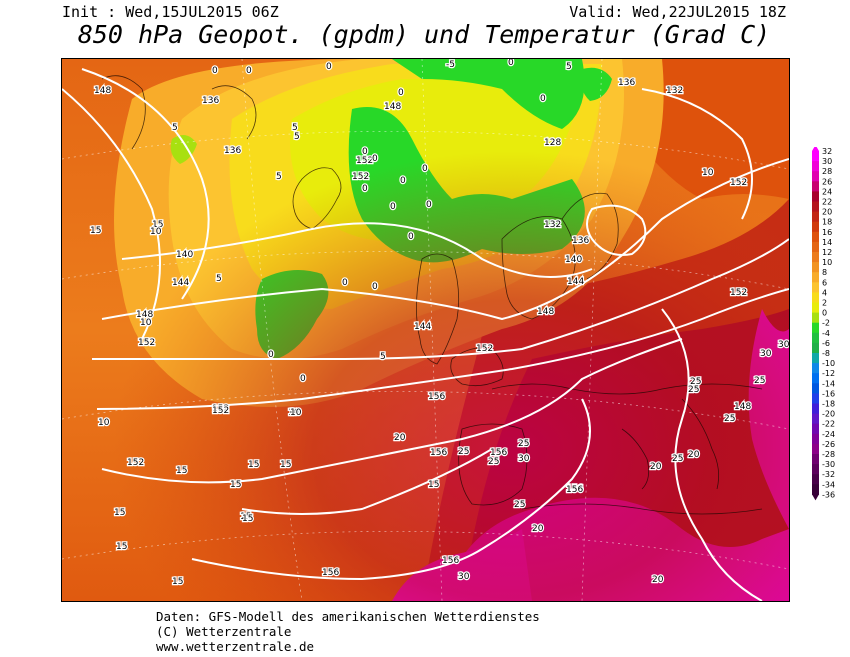 This screenshot has width=850, height=657. What do you see at coordinates (827, 151) in the screenshot?
I see `scale-label: 32` at bounding box center [827, 151].